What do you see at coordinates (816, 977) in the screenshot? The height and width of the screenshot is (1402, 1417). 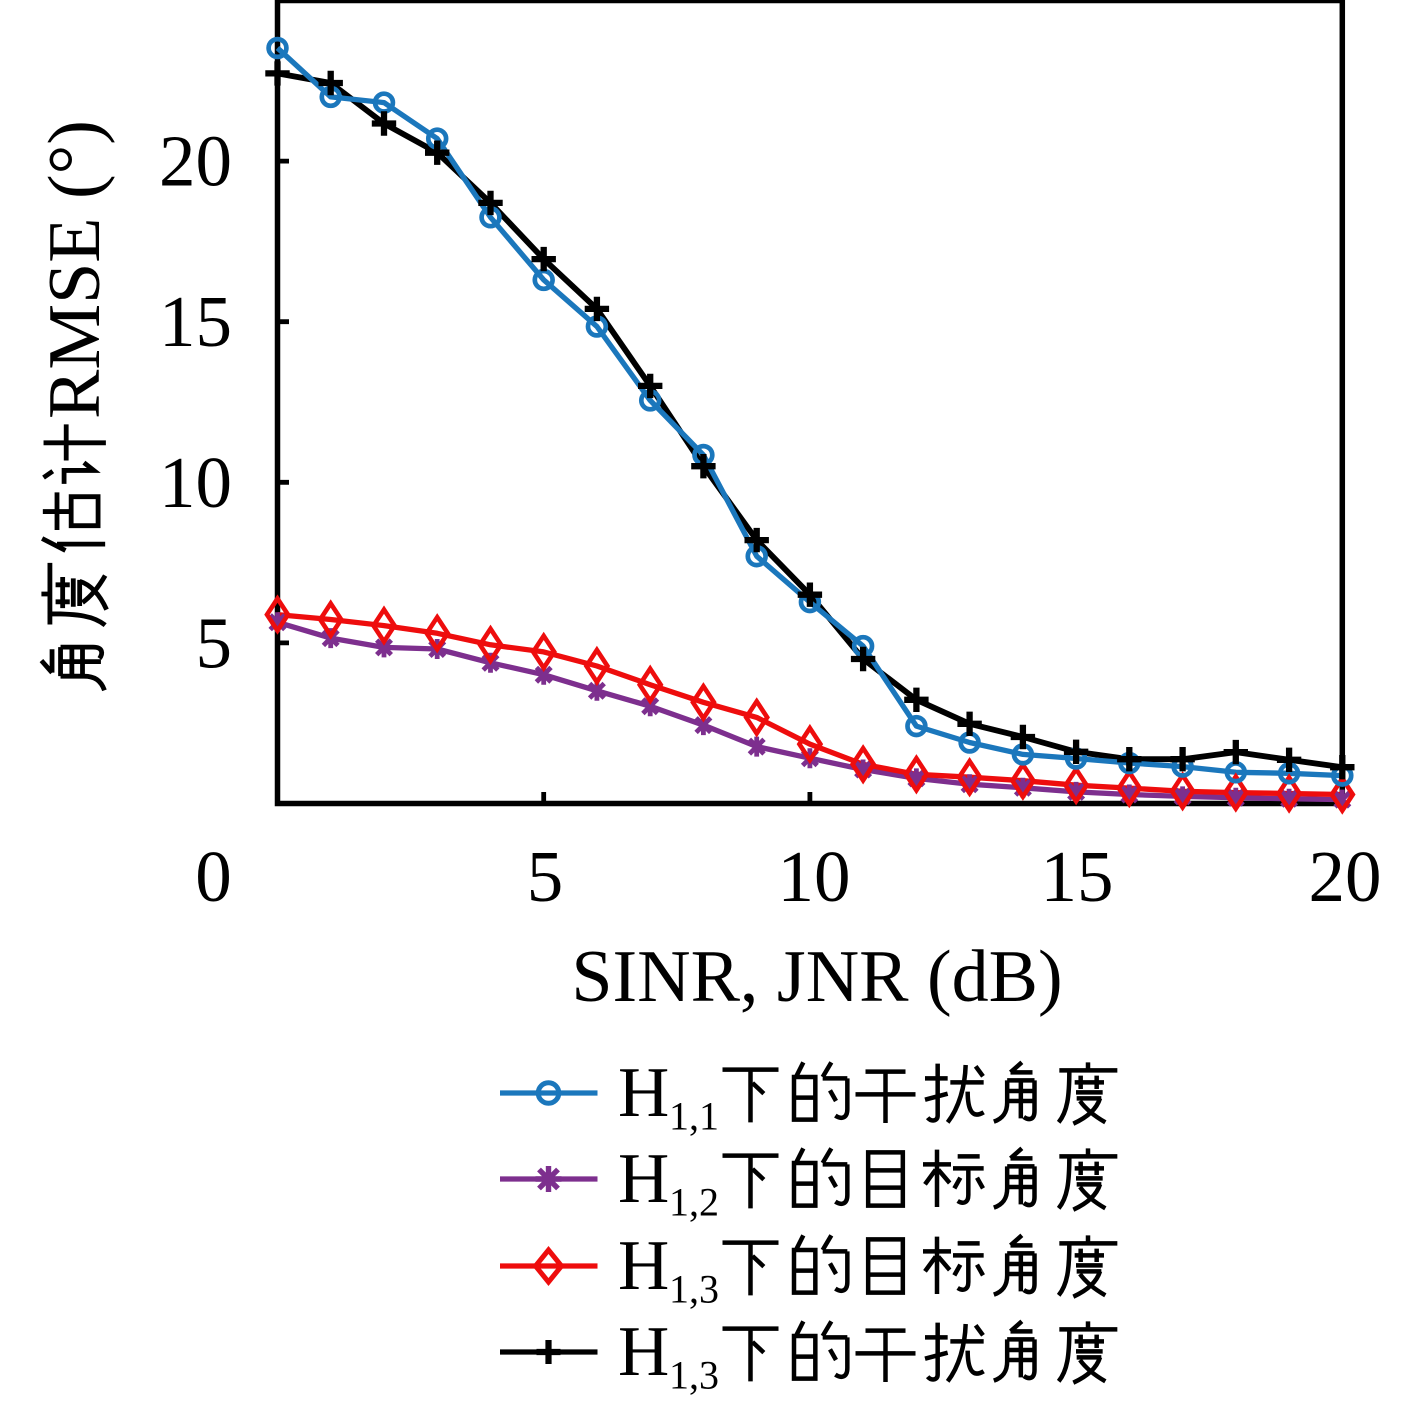 I see `svg-text: SINR, JNR (dB)` at bounding box center [816, 977].